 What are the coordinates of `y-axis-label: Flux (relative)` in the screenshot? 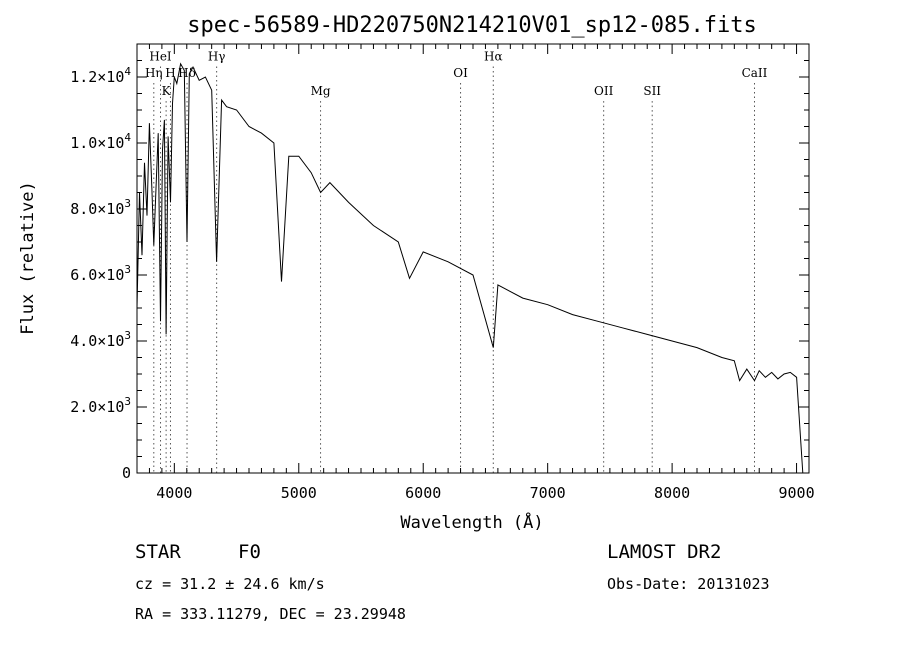 It's located at (28, 258).